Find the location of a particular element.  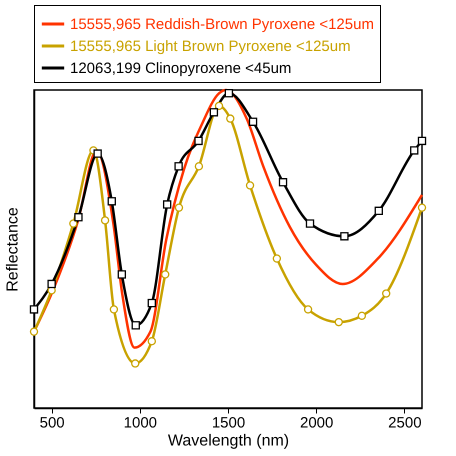

x-axis-title: Wavelength (nm) is located at coordinates (229, 441).